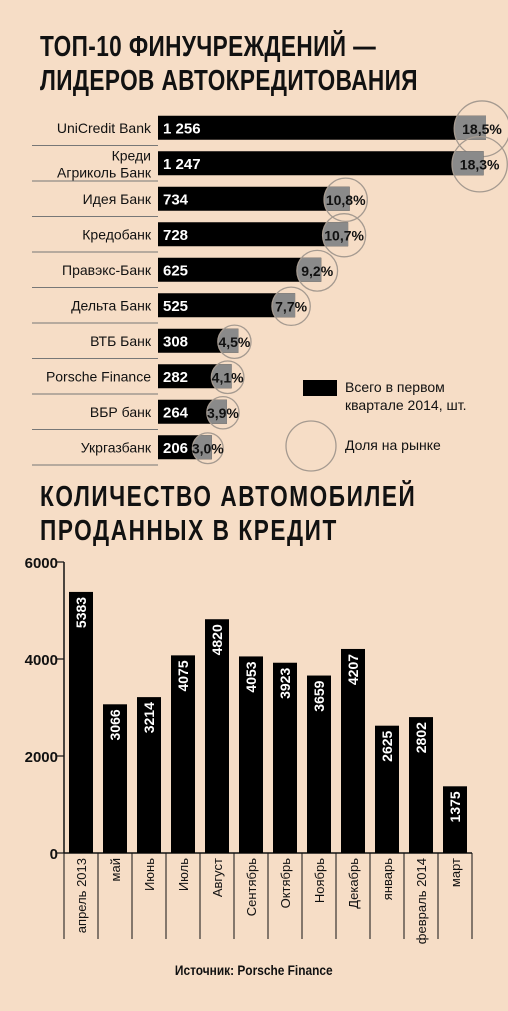  What do you see at coordinates (455, 806) in the screenshot?
I see `sales-value-label: 1375` at bounding box center [455, 806].